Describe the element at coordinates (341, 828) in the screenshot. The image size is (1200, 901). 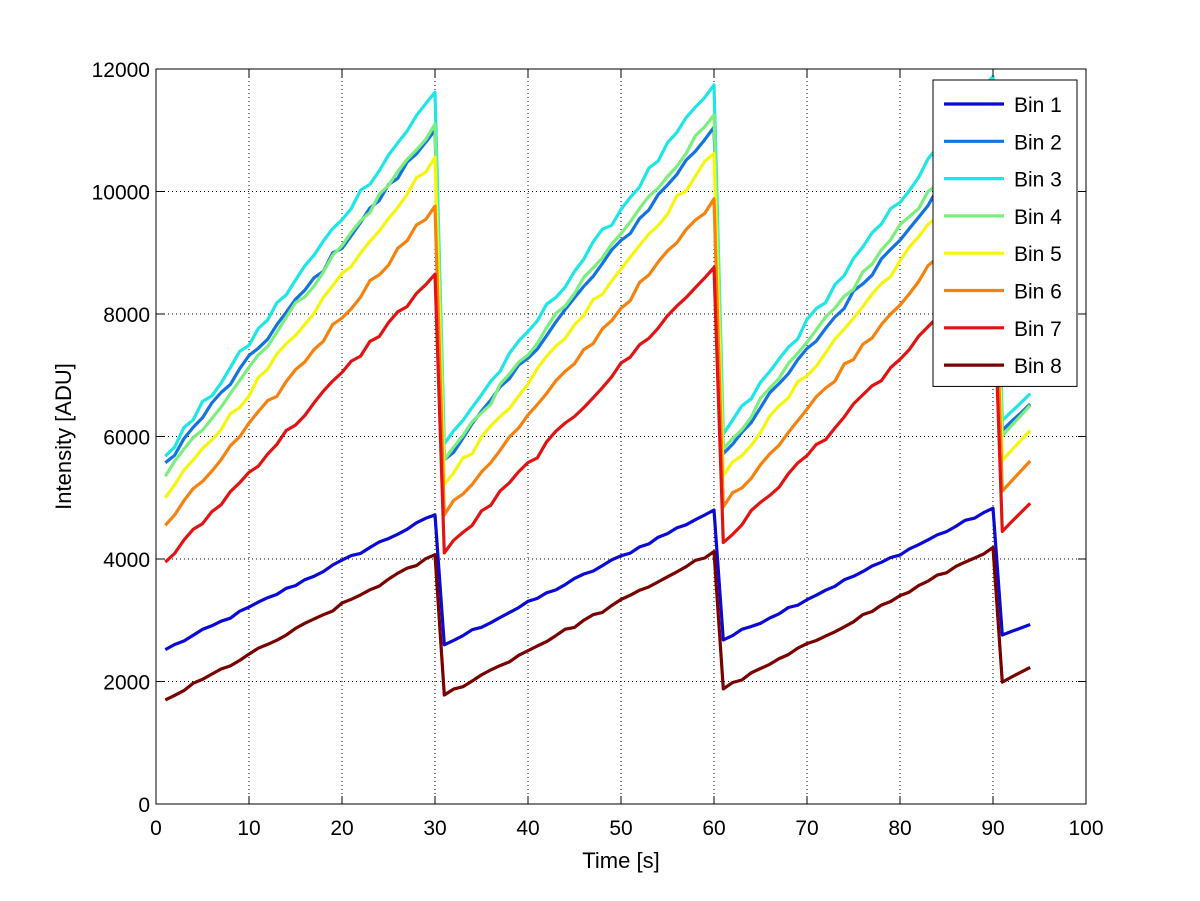
I see `x-tick-label: 20` at that location.